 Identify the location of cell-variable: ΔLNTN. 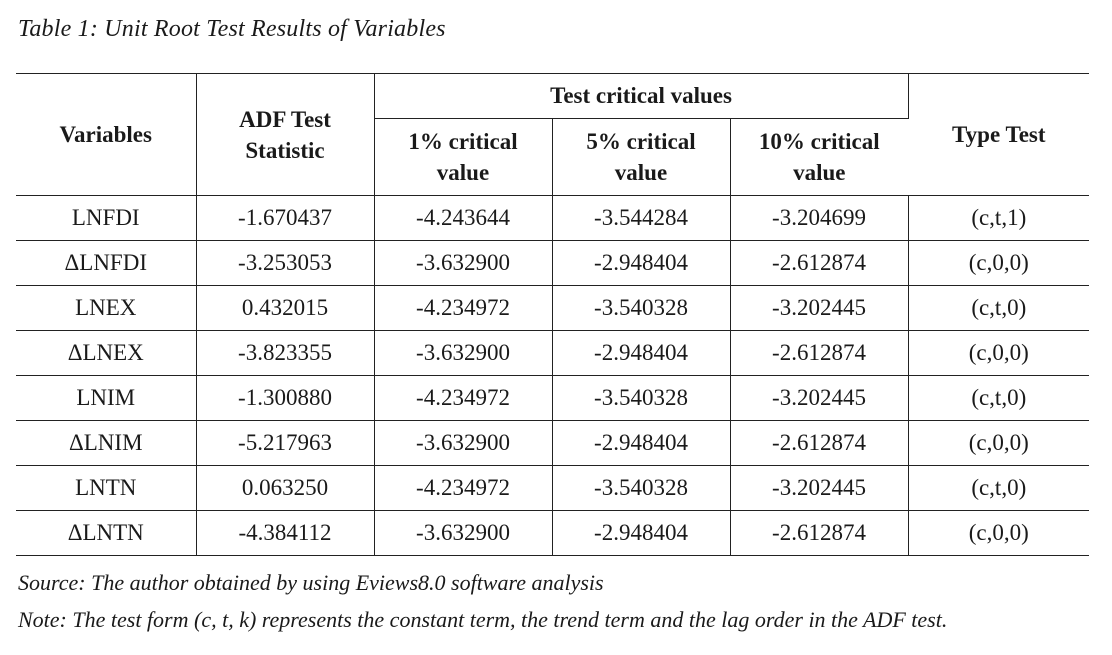
(106, 533).